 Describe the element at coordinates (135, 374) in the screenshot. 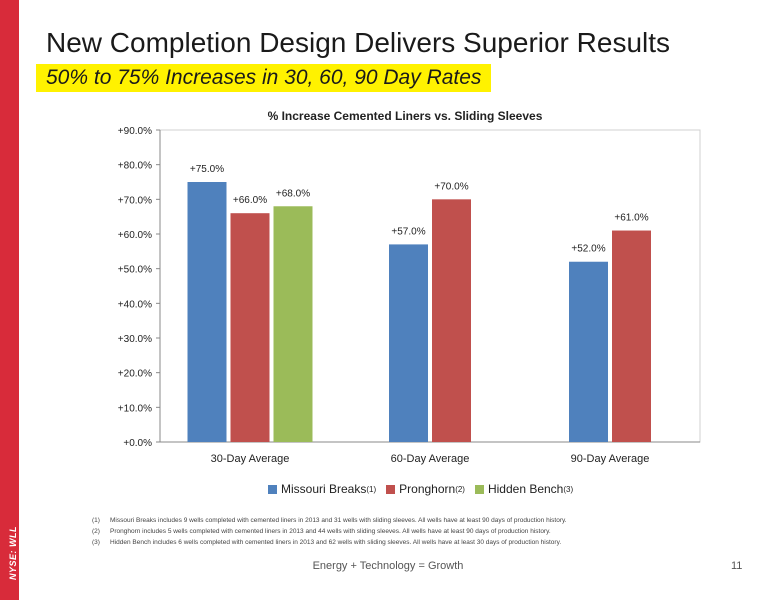

I see `y-tick-label: +20.0%` at that location.